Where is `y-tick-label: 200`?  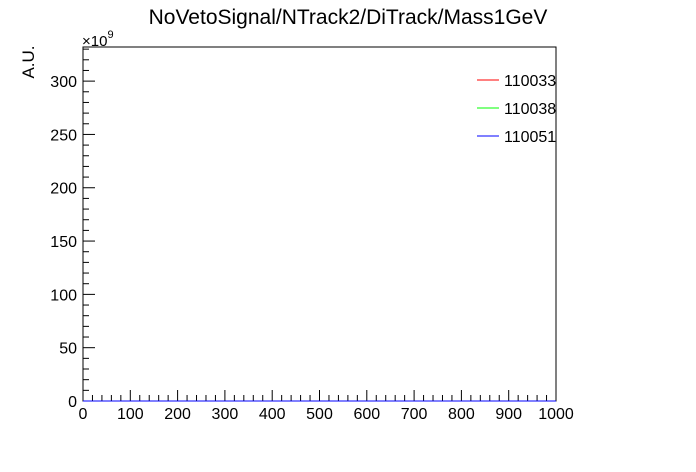
y-tick-label: 200 is located at coordinates (63, 189).